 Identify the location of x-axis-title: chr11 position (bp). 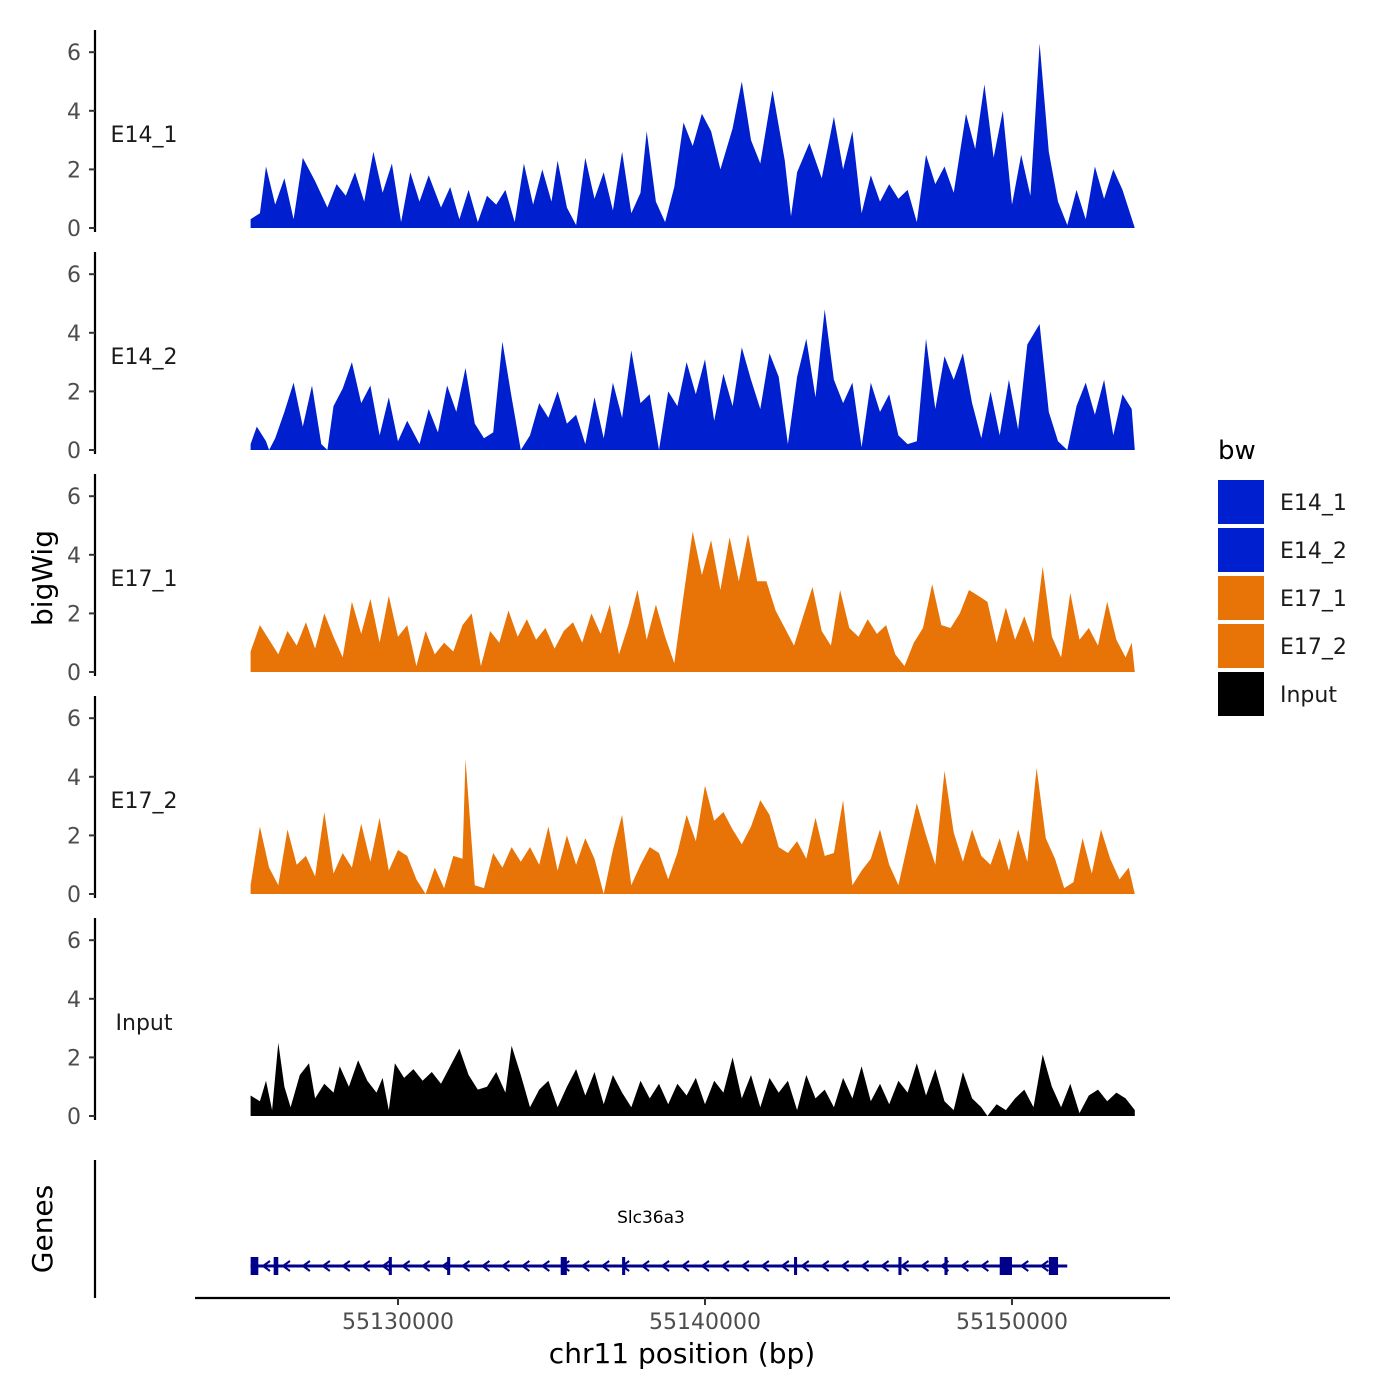
(682, 1353).